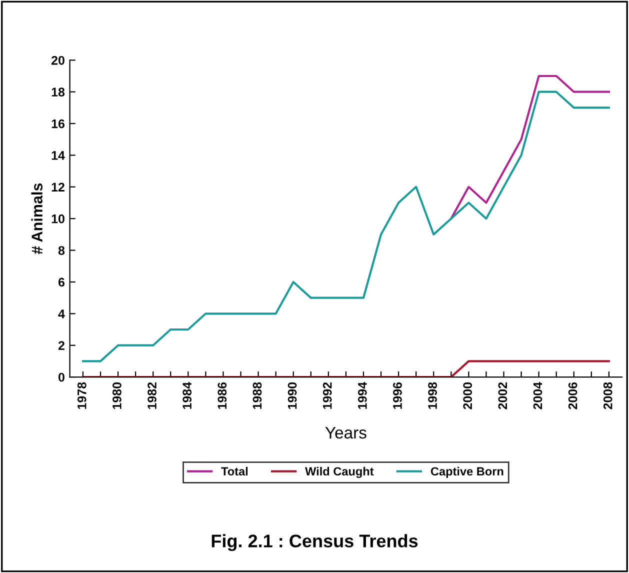  I want to click on x-tick-label: 1996, so click(397, 395).